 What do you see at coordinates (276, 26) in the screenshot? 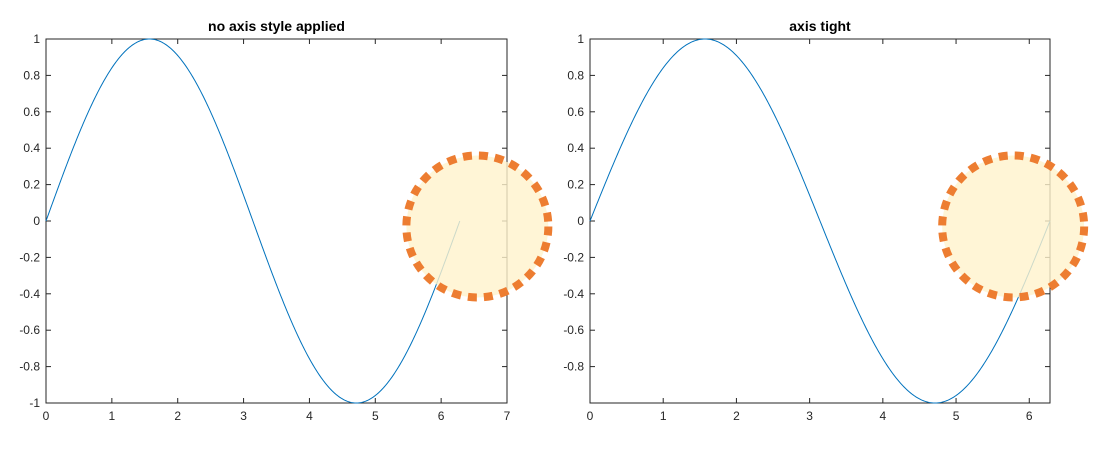
I see `axes-title: no axis style applied` at bounding box center [276, 26].